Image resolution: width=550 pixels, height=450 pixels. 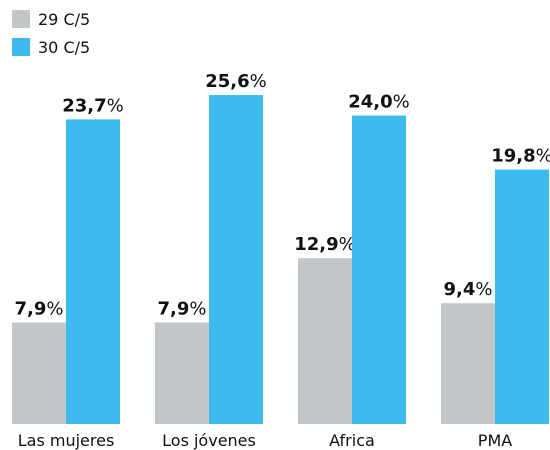 I want to click on value-label: 23,7%, so click(x=93, y=105).